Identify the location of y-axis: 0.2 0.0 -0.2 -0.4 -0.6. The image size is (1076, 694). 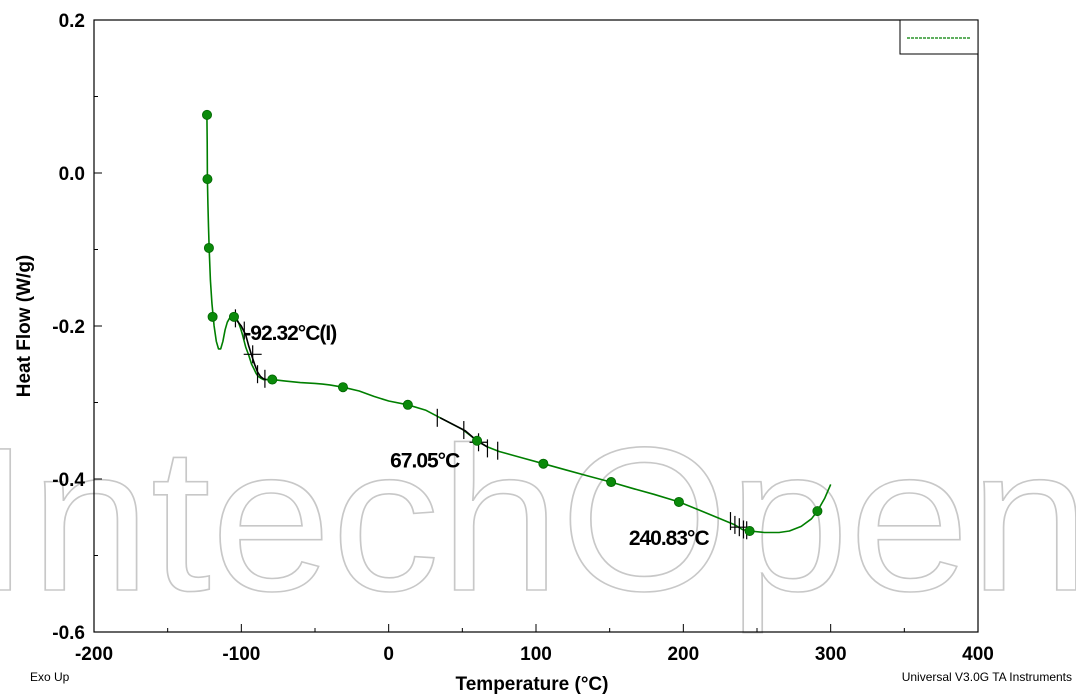
(77, 327).